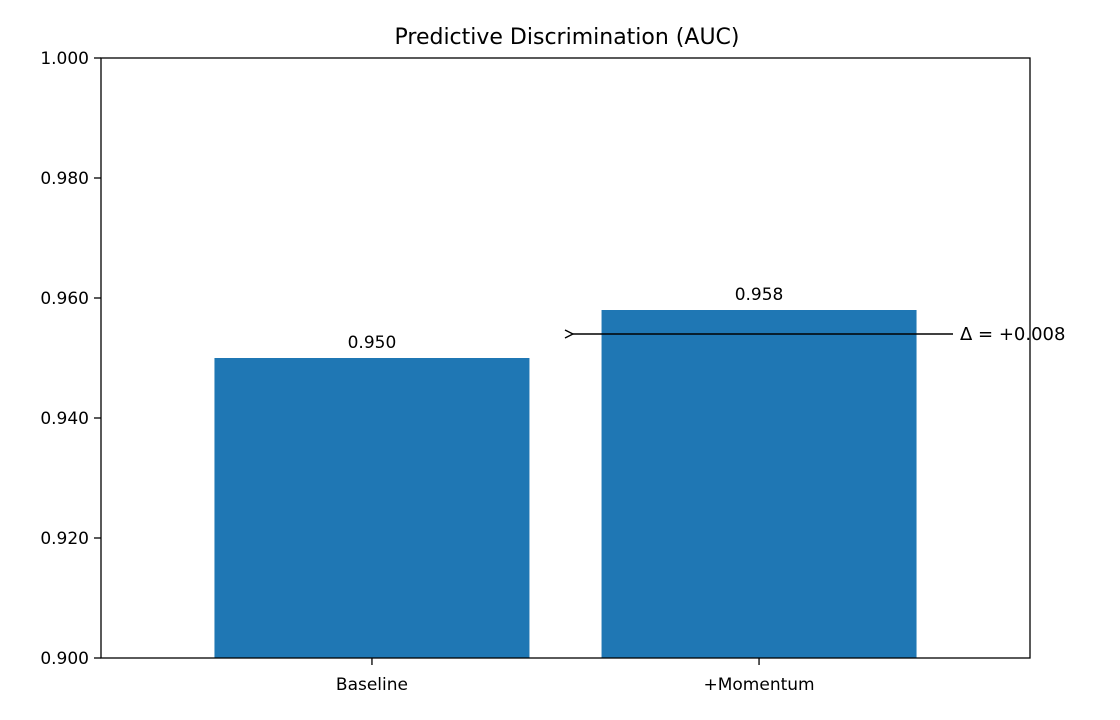  What do you see at coordinates (566, 319) in the screenshot?
I see `data-labels-group: 0.950 0.958` at bounding box center [566, 319].